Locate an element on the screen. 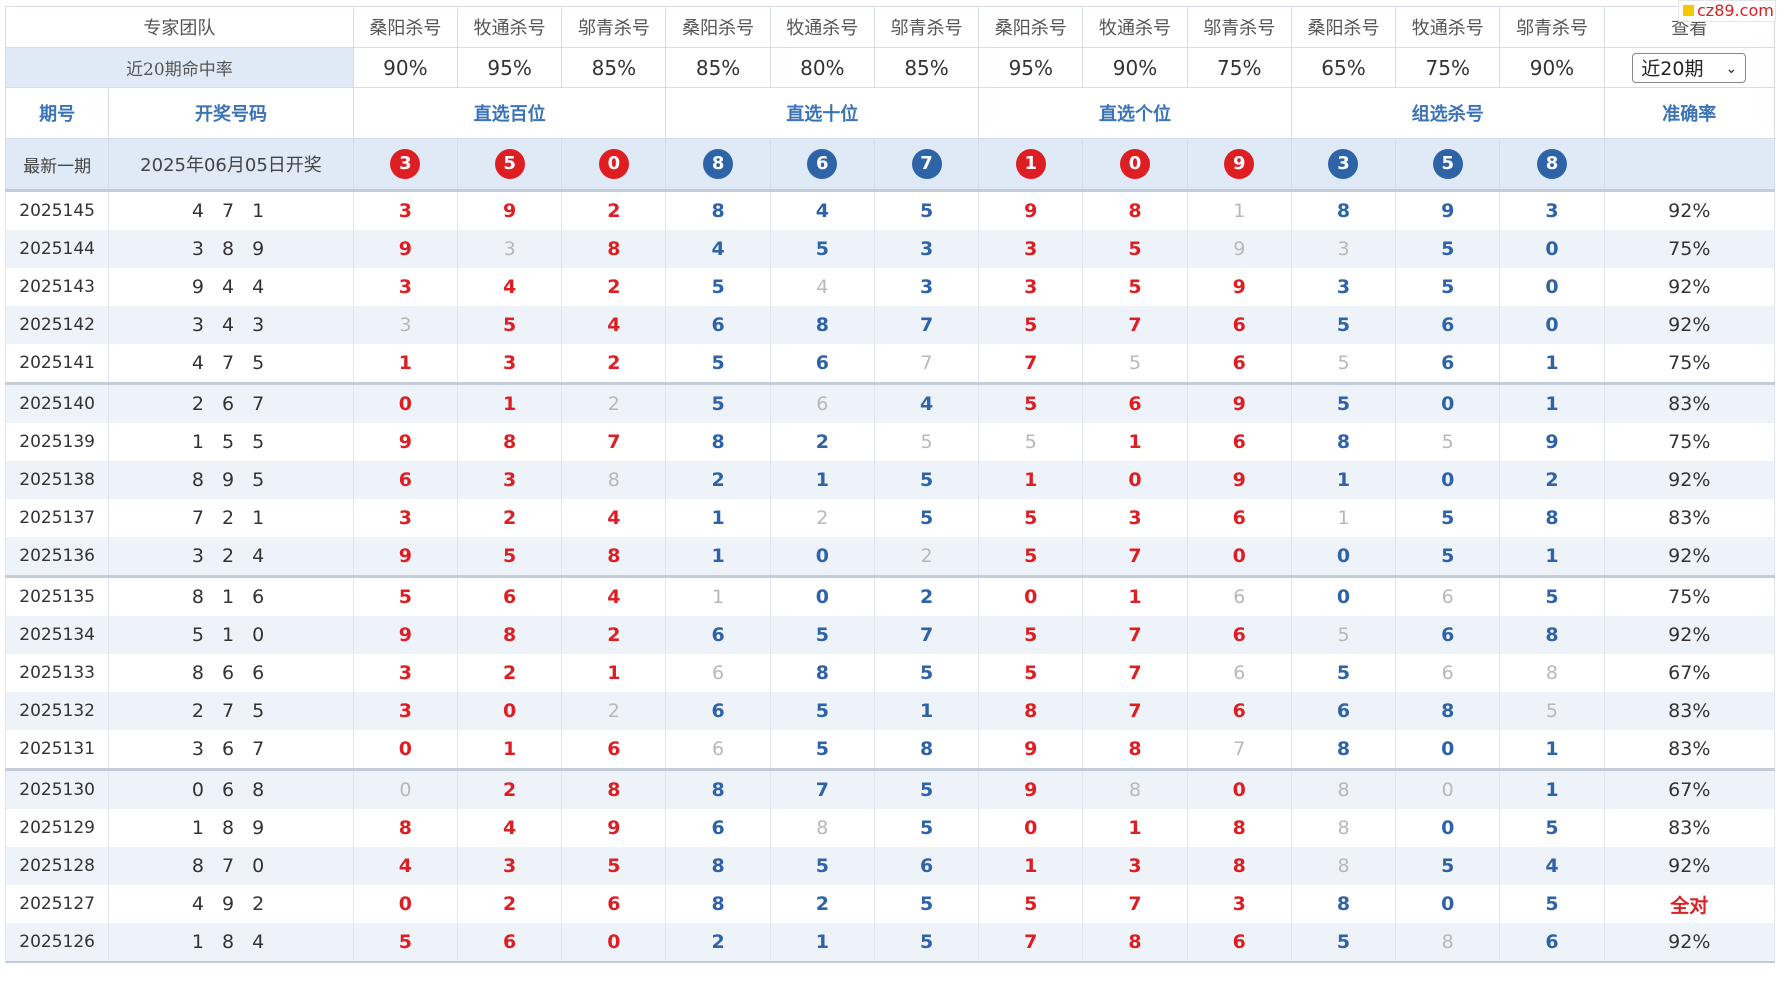 This screenshot has height=995, width=1780. table-row: 2025127 4 9 2 0 2 6 8 2 5 5 7 3 8 0 5 全对 is located at coordinates (890, 904).